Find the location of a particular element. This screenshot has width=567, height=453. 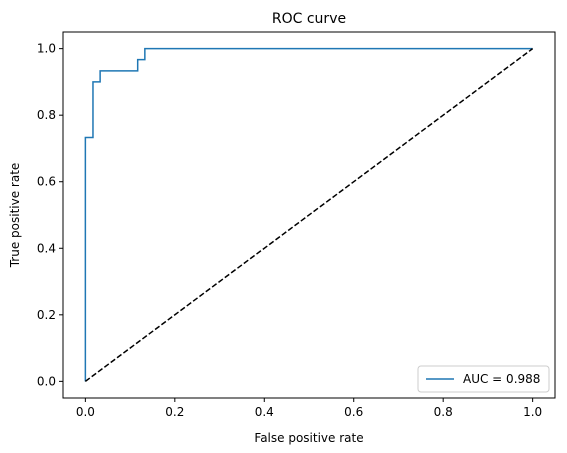

legend-box is located at coordinates (483, 379).